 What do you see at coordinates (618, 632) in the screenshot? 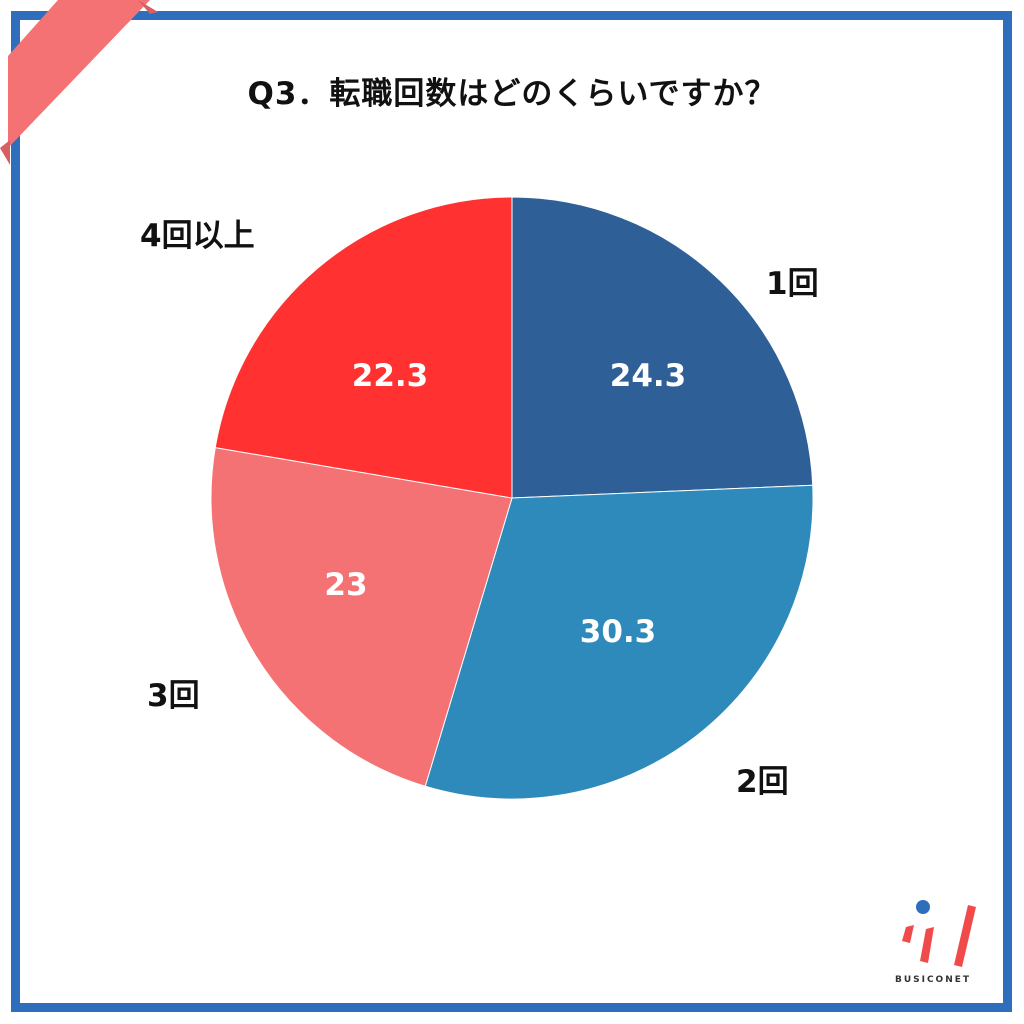
I see `value-2-times: 30.3` at bounding box center [618, 632].